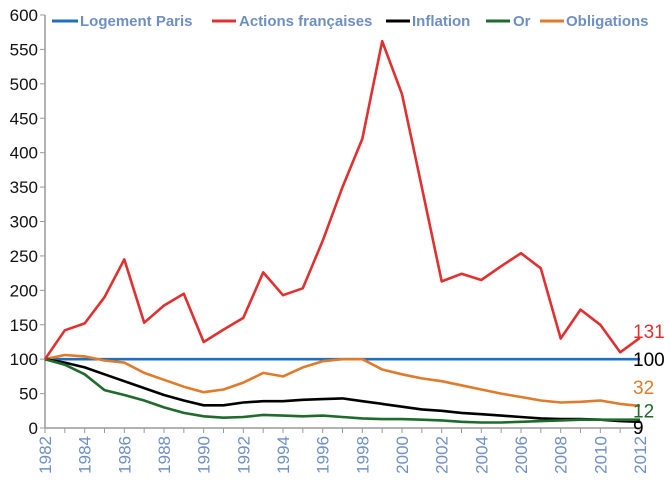  Describe the element at coordinates (283, 455) in the screenshot. I see `x-tick-label: 1994` at that location.